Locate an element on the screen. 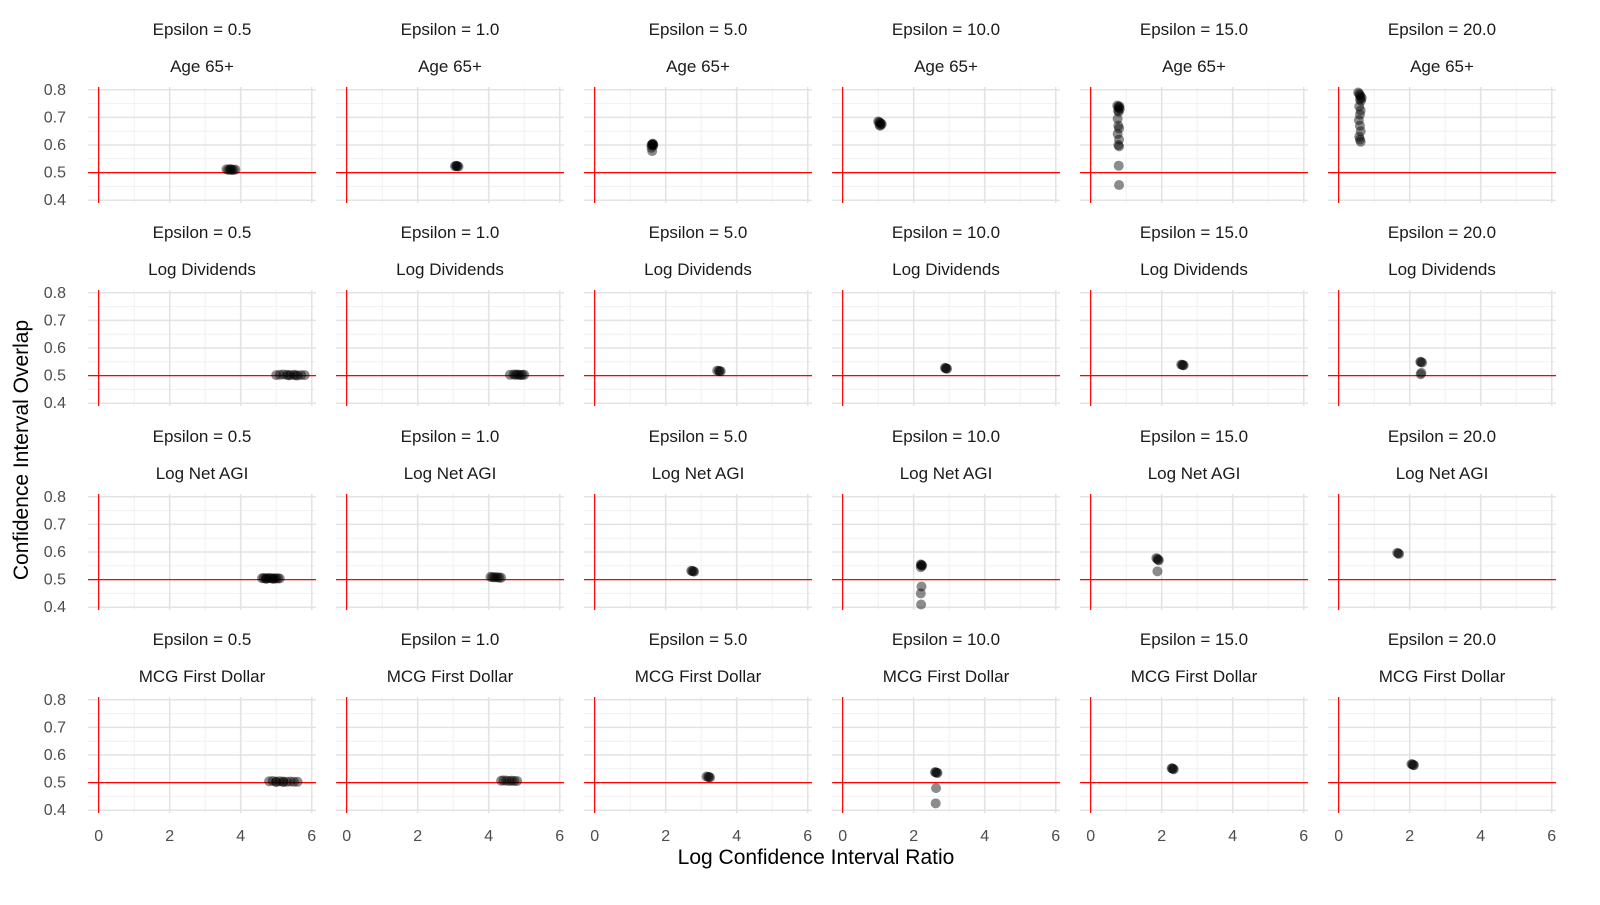 The height and width of the screenshot is (905, 1600). facet-label-epsilon: Epsilon = 15.0 is located at coordinates (1194, 232).